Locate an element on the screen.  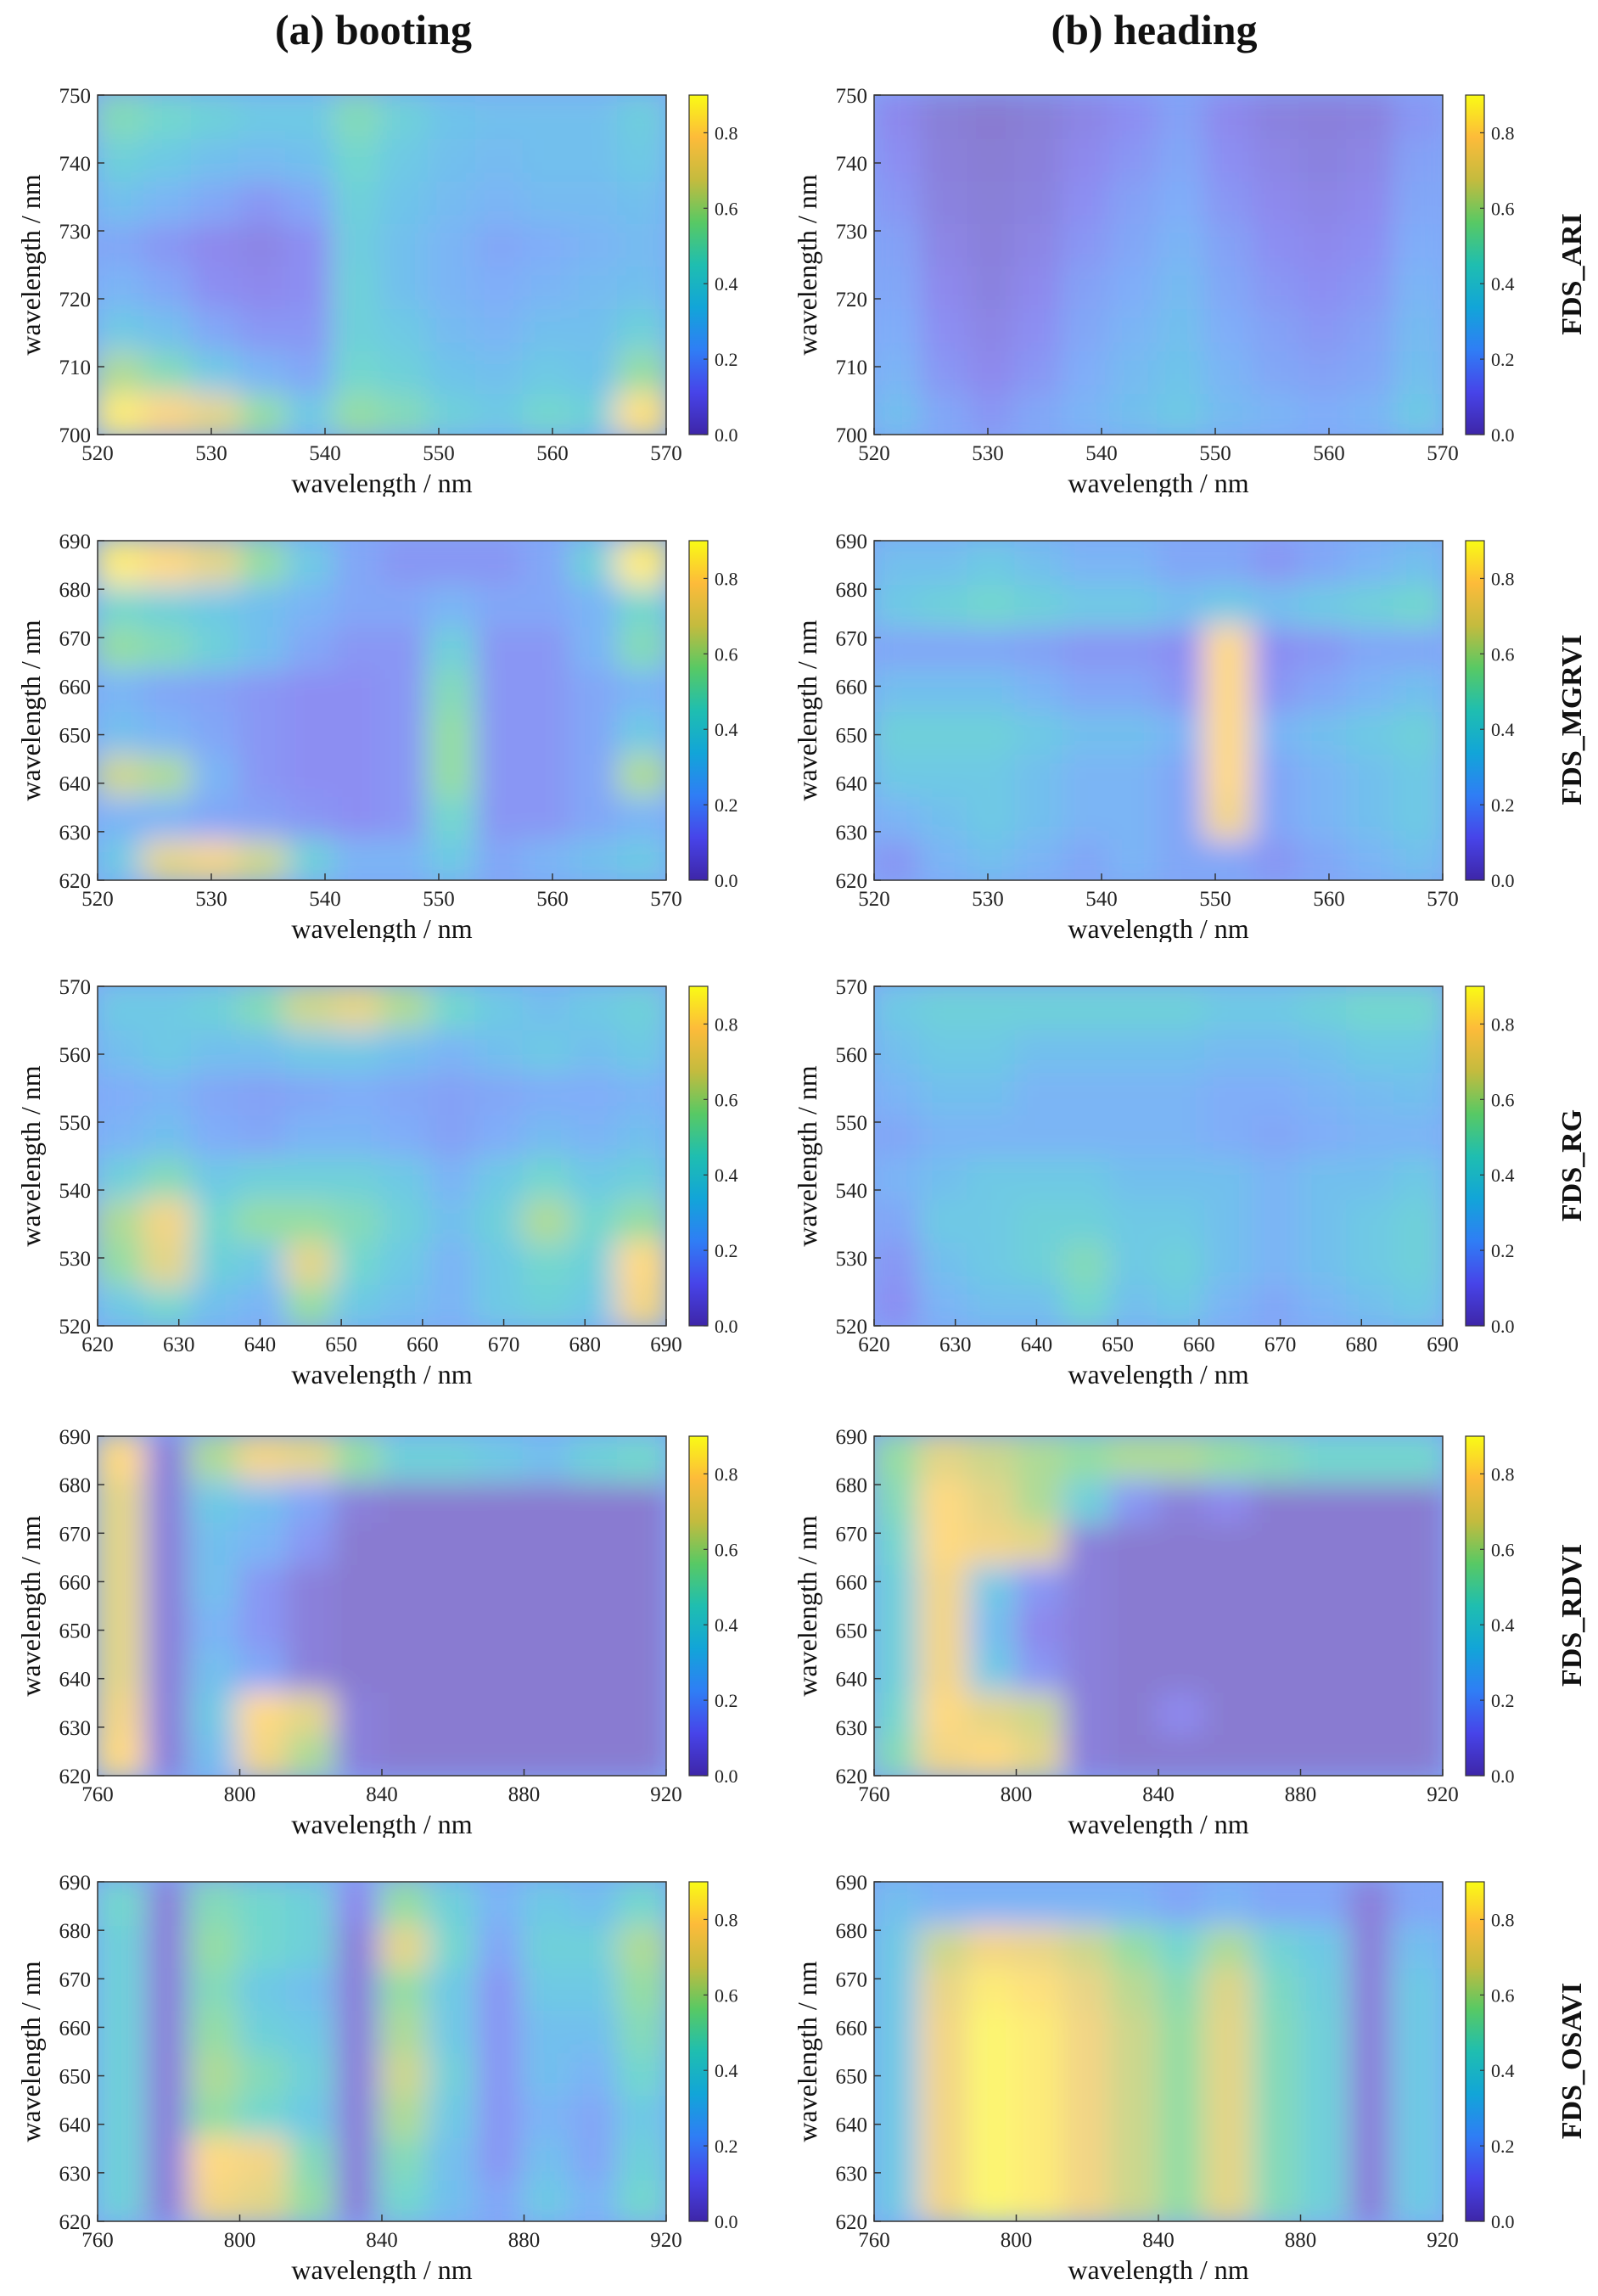
x-tick-label: 840 is located at coordinates (1158, 2240).